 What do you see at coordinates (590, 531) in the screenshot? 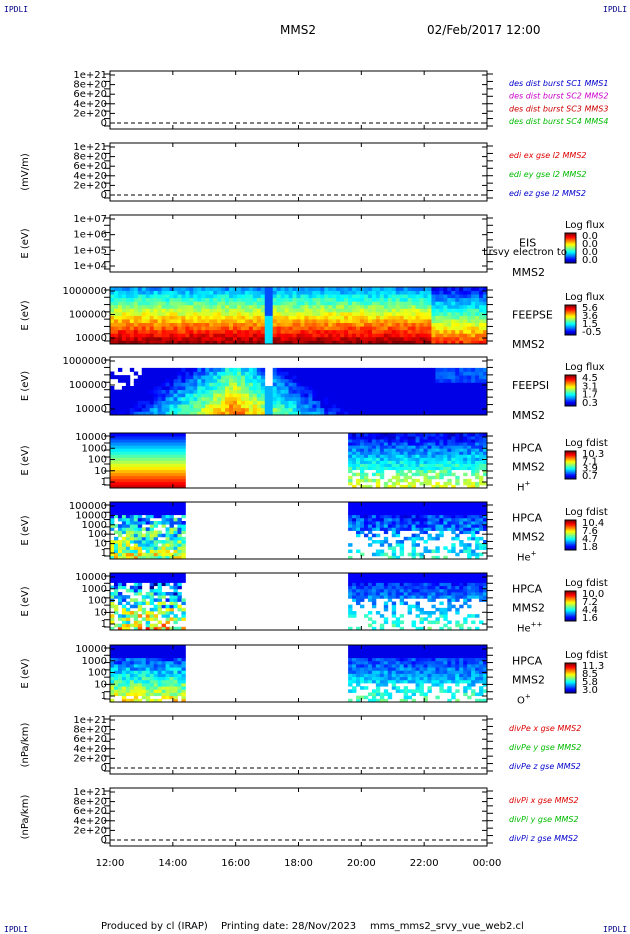
I see `colorbar-tick-label: 7.6` at bounding box center [590, 531].